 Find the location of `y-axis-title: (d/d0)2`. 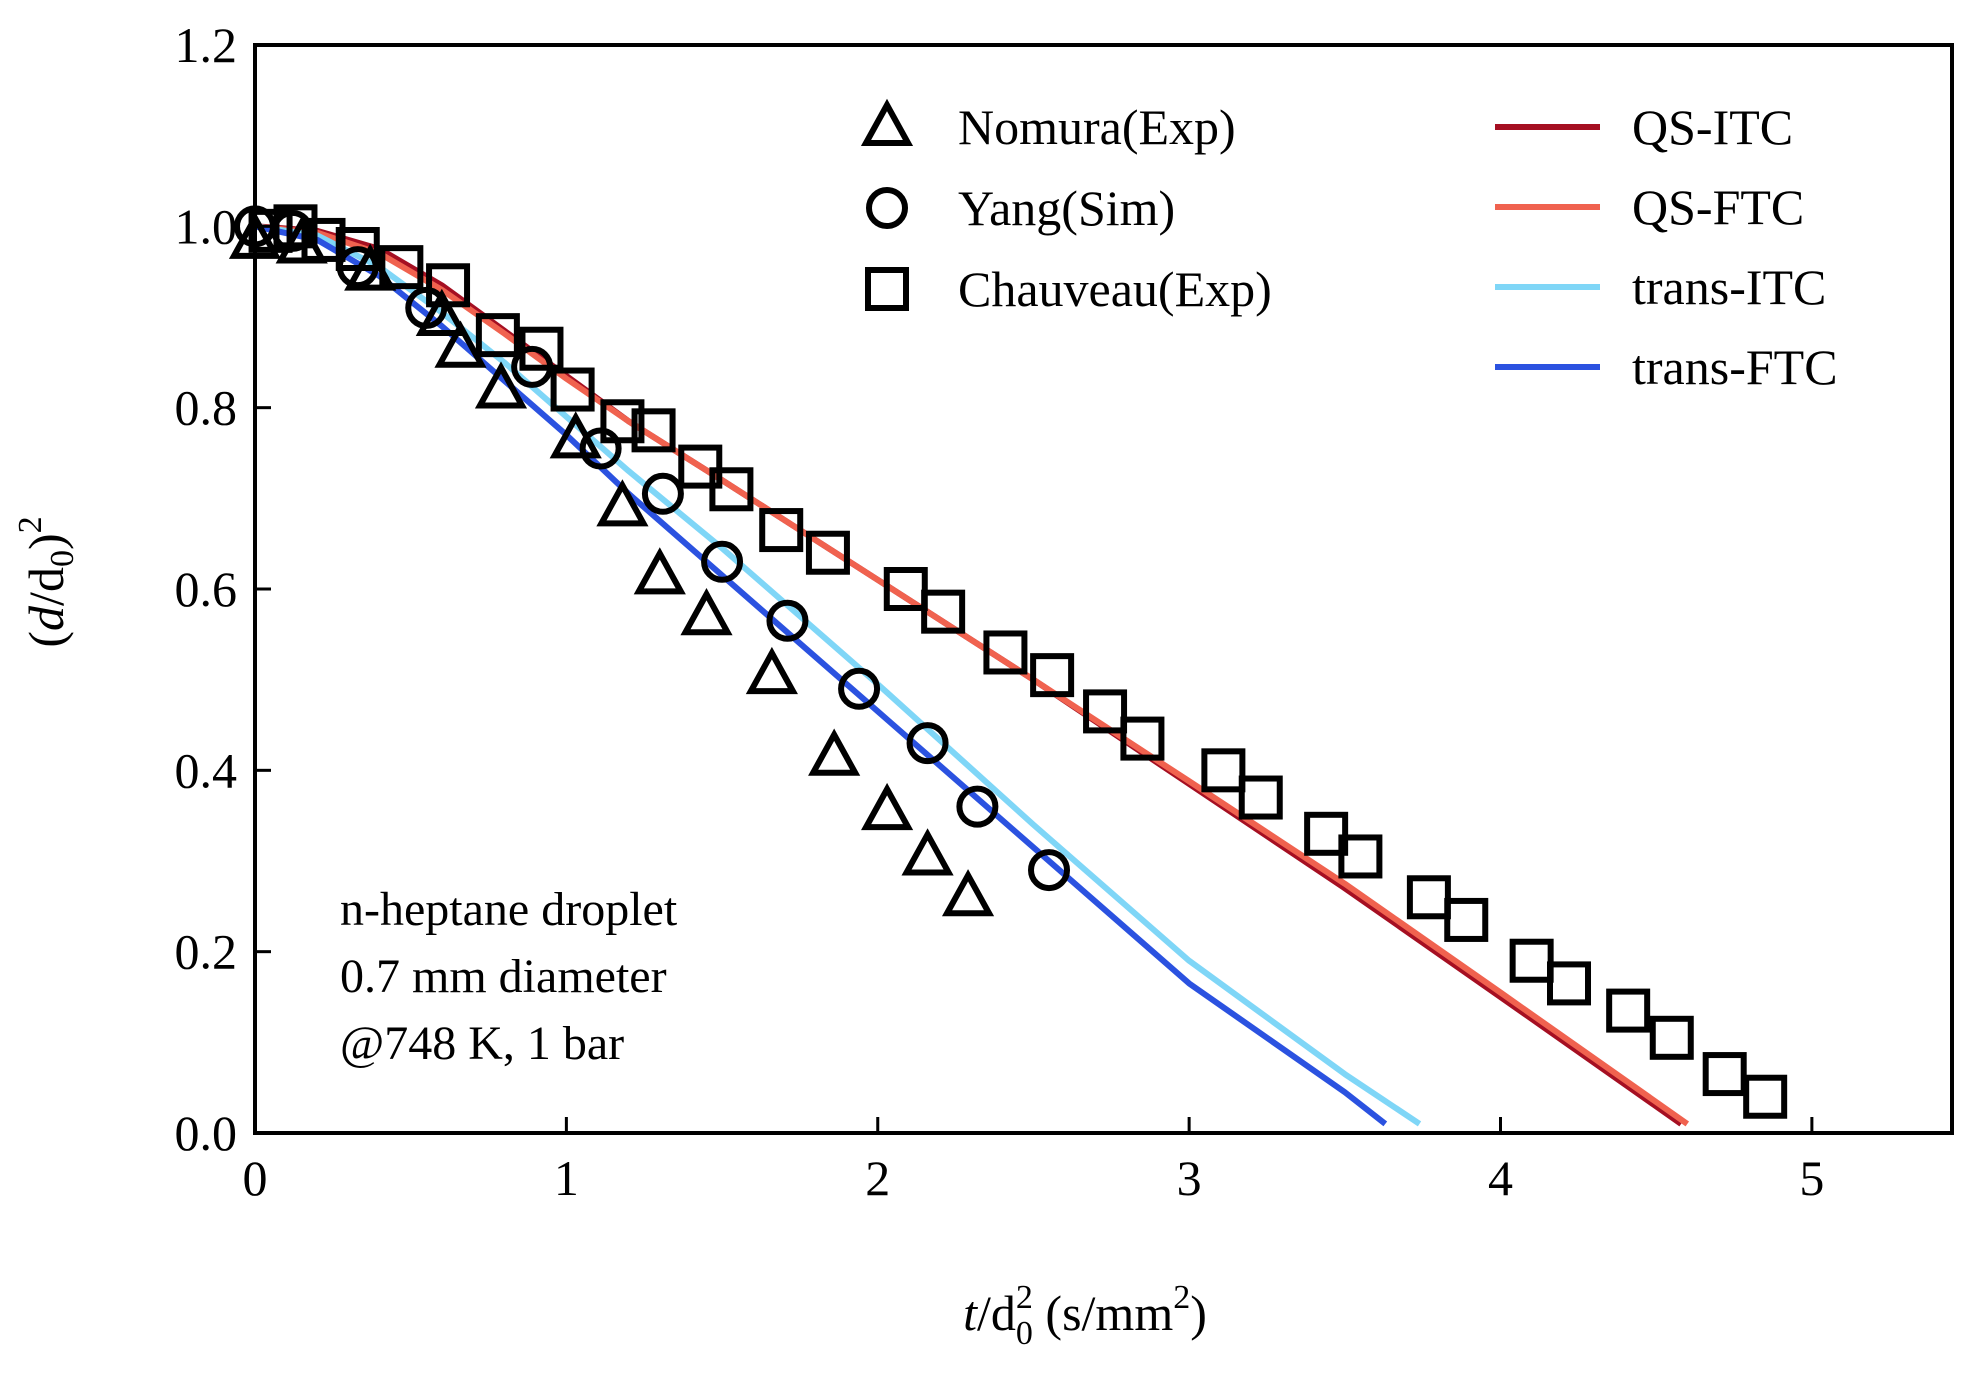

y-axis-title: (d/d0)2 is located at coordinates (46, 581).